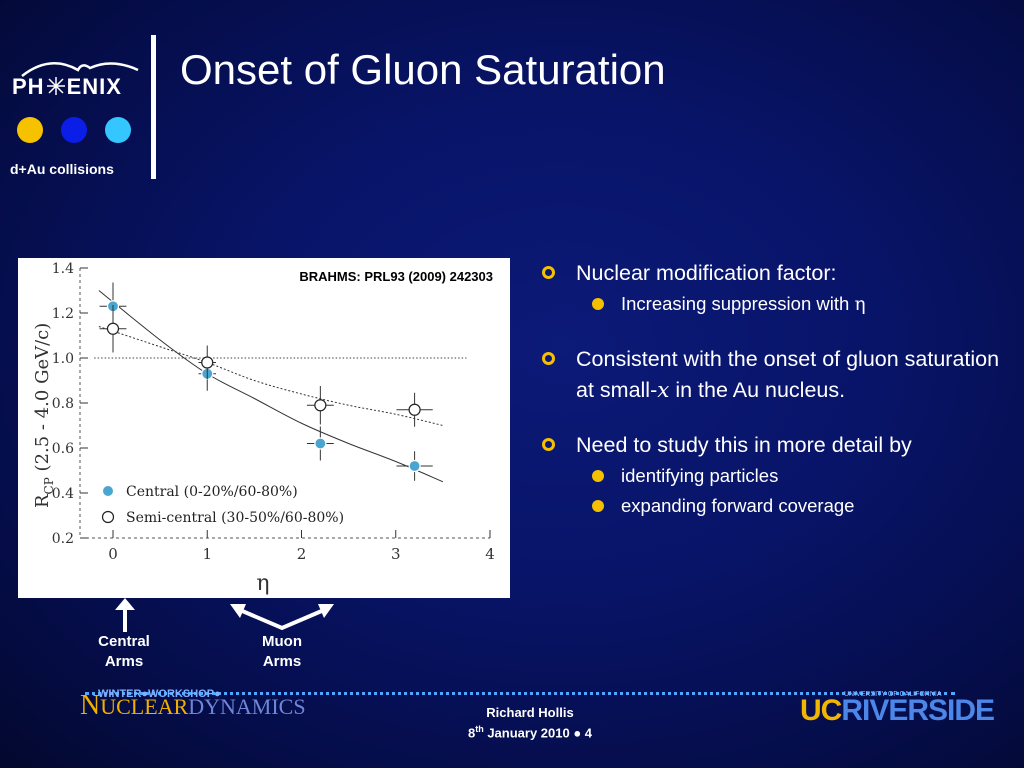 Image resolution: width=1024 pixels, height=768 pixels. Describe the element at coordinates (706, 273) in the screenshot. I see `bullet-1-text: Nuclear modification factor:` at that location.